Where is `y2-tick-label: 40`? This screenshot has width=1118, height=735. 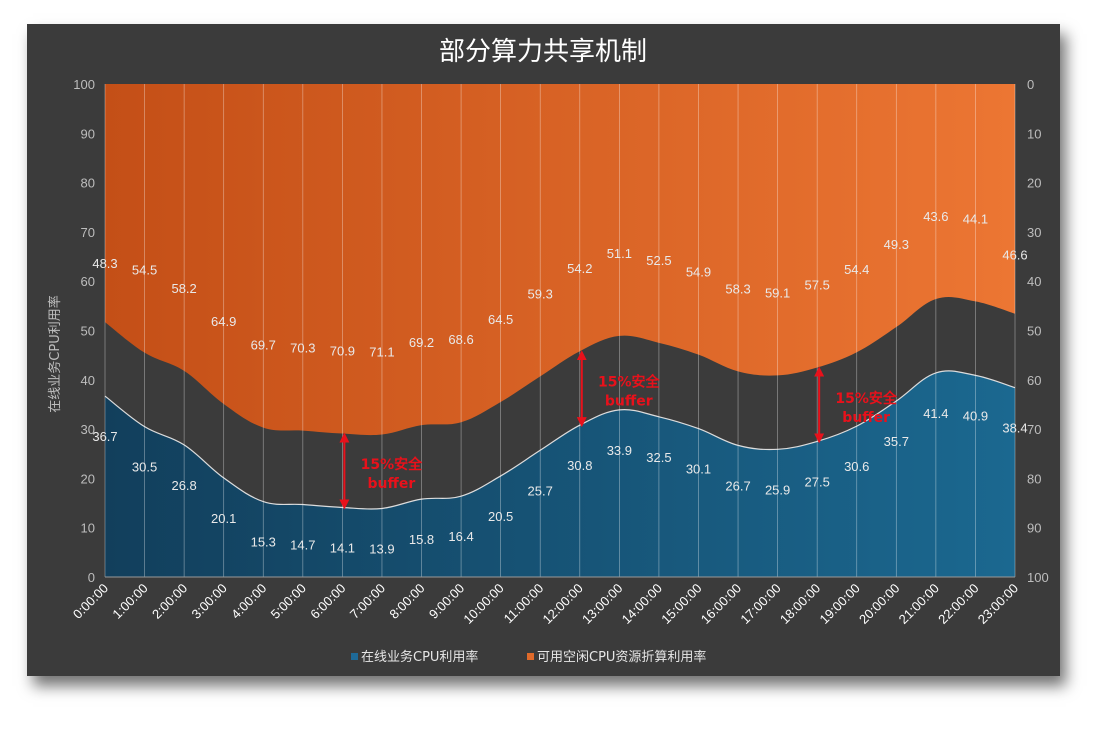
y2-tick-label: 40 is located at coordinates (1034, 281).